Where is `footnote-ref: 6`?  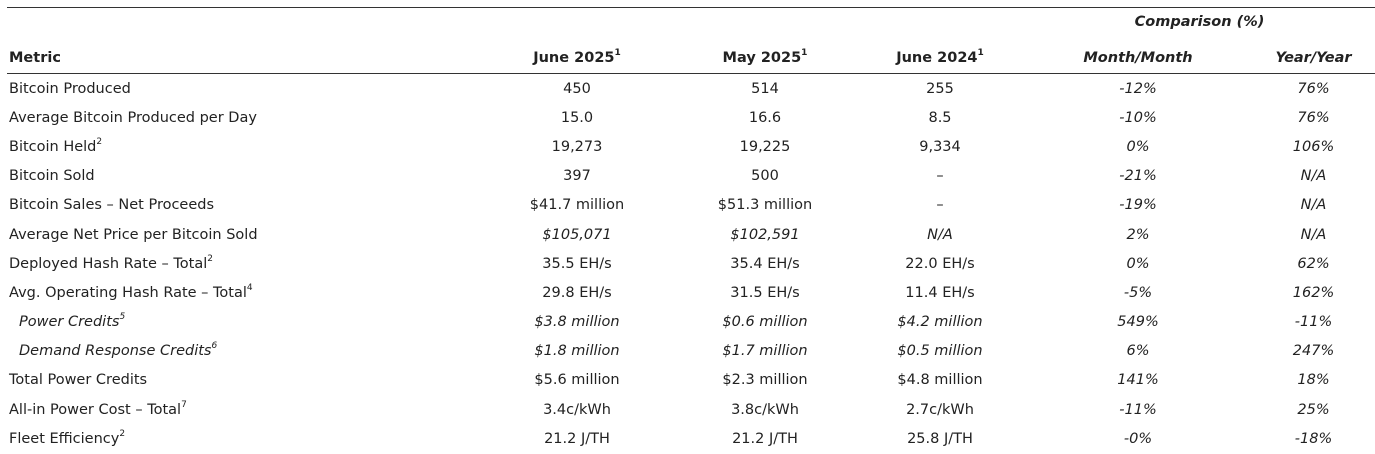 footnote-ref: 6 is located at coordinates (214, 346).